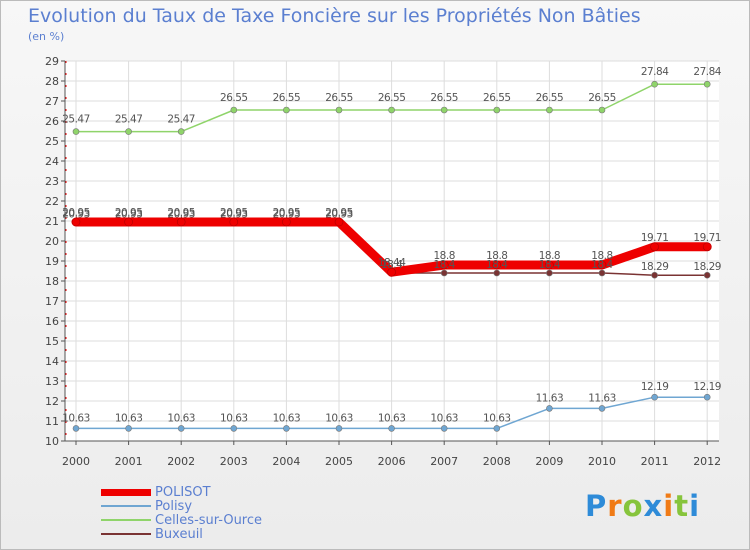 The image size is (750, 550). I want to click on y-tick-label: 12, so click(52, 401).